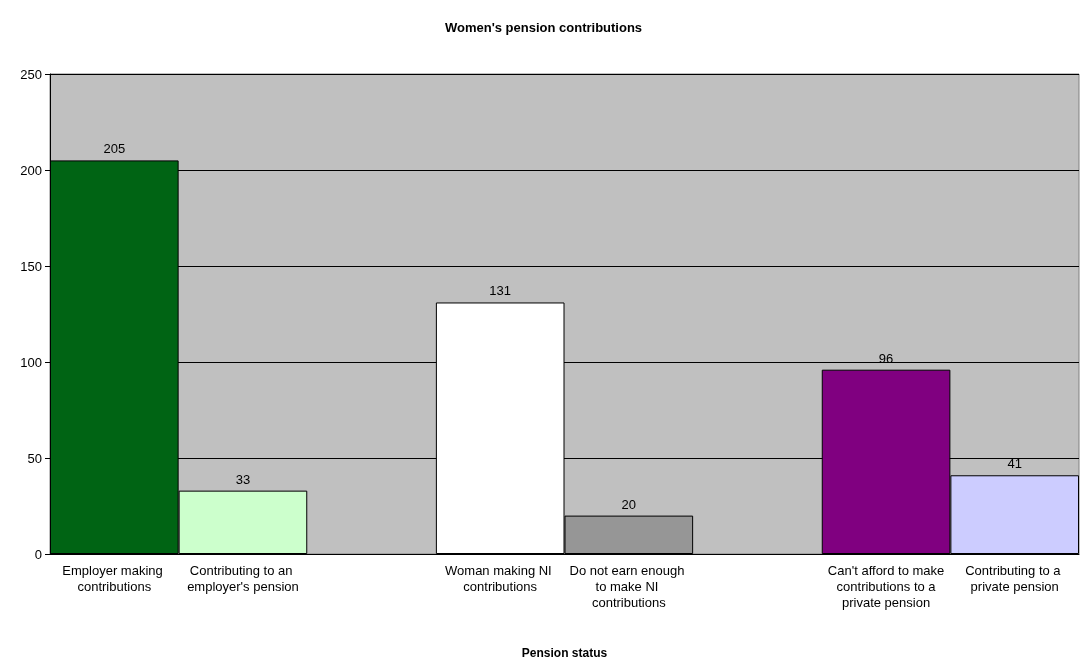 The image size is (1087, 667). I want to click on y-tick-label: 100, so click(31, 362).